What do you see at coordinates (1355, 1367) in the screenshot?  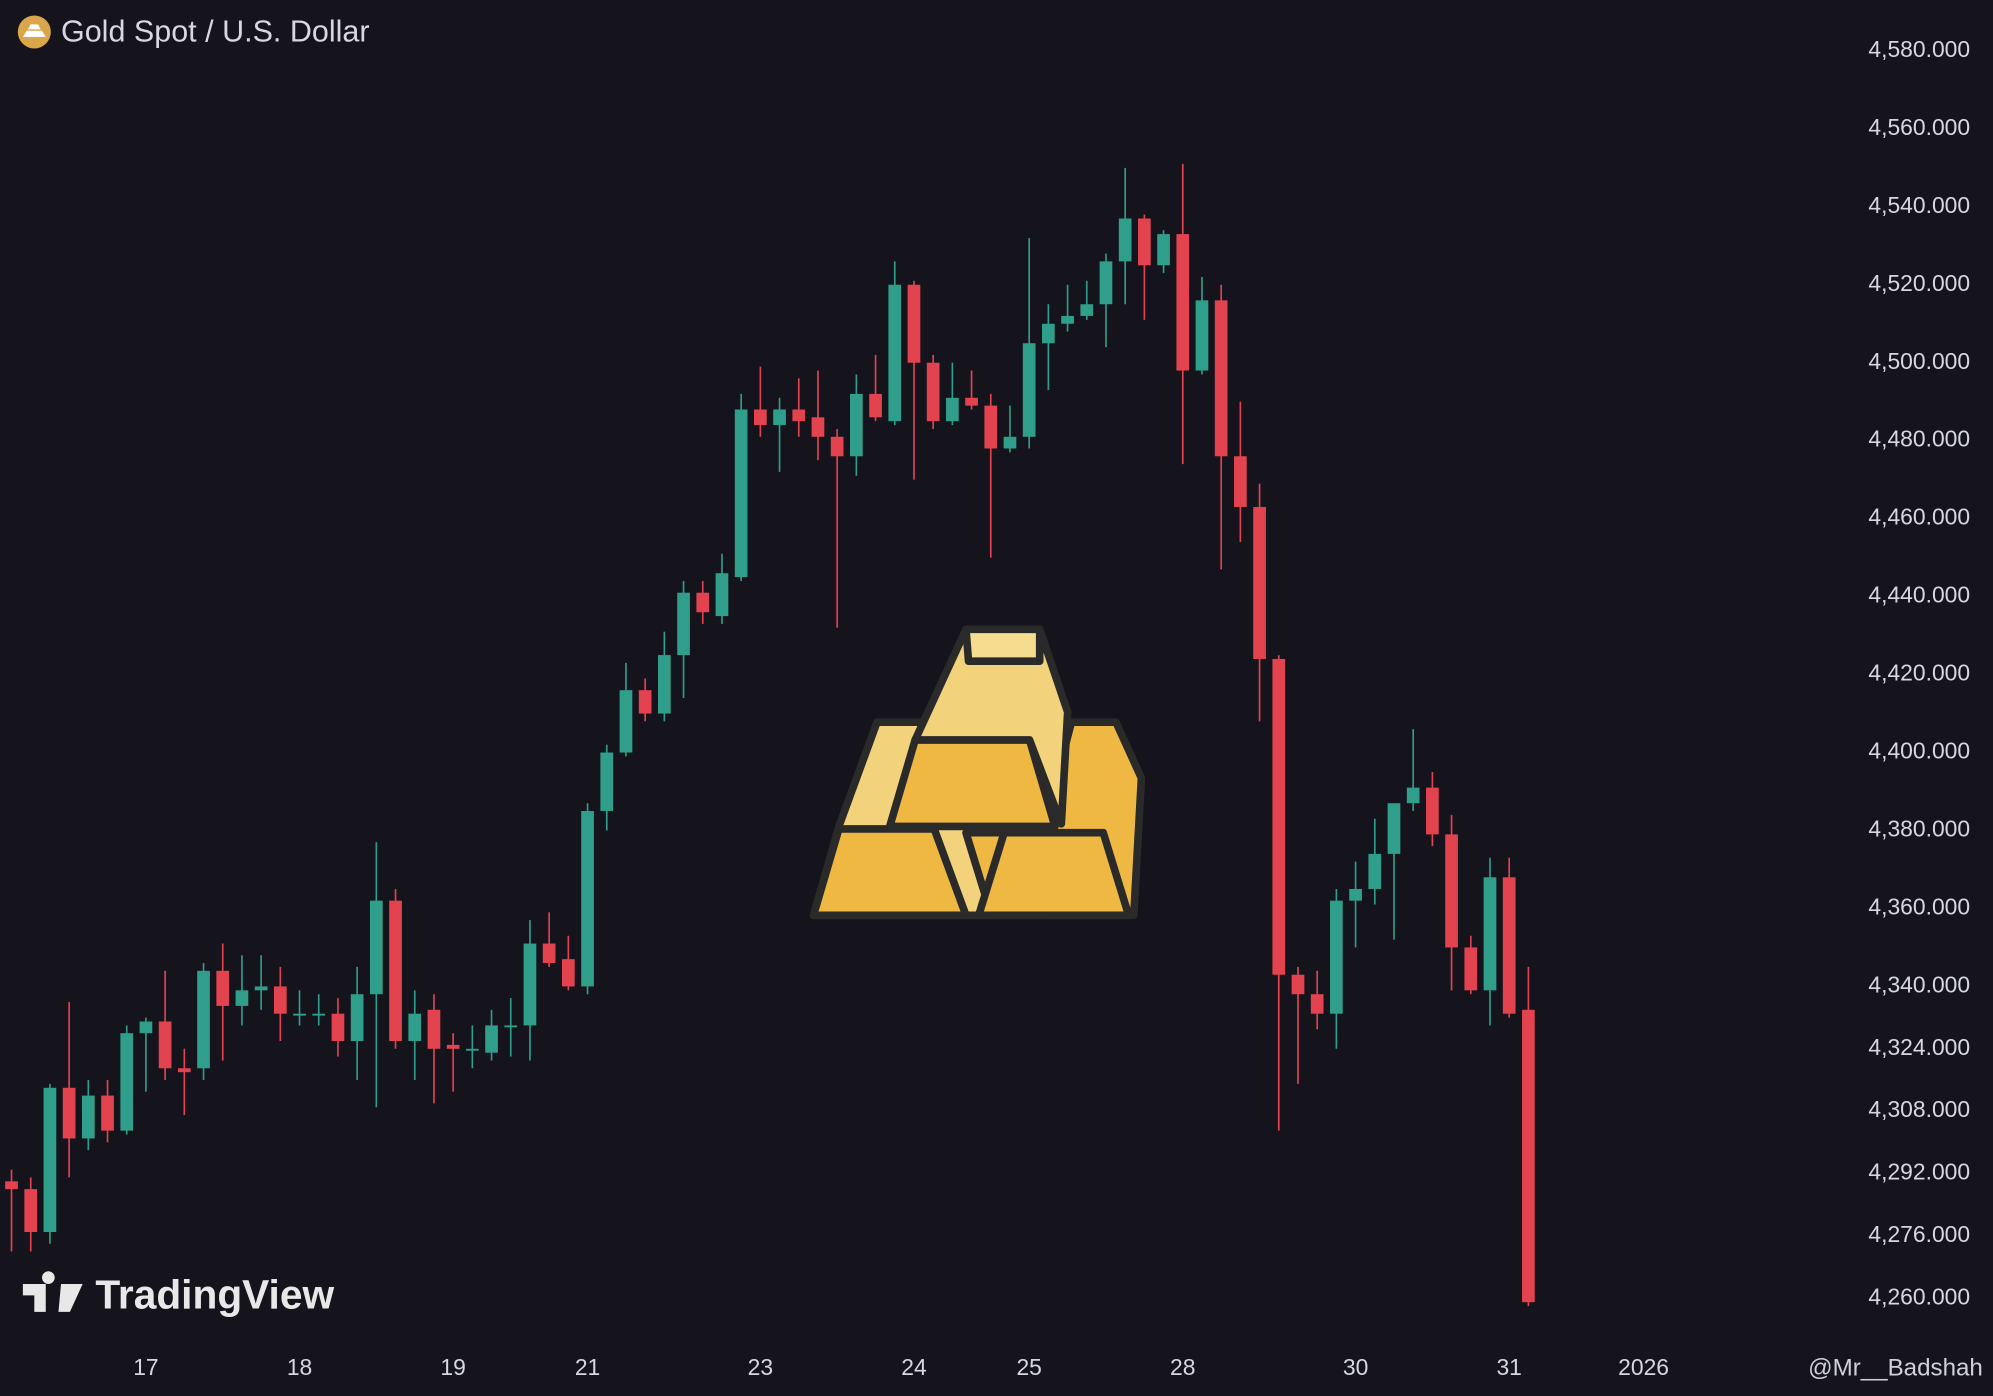 I see `x-tick-label: 30` at bounding box center [1355, 1367].